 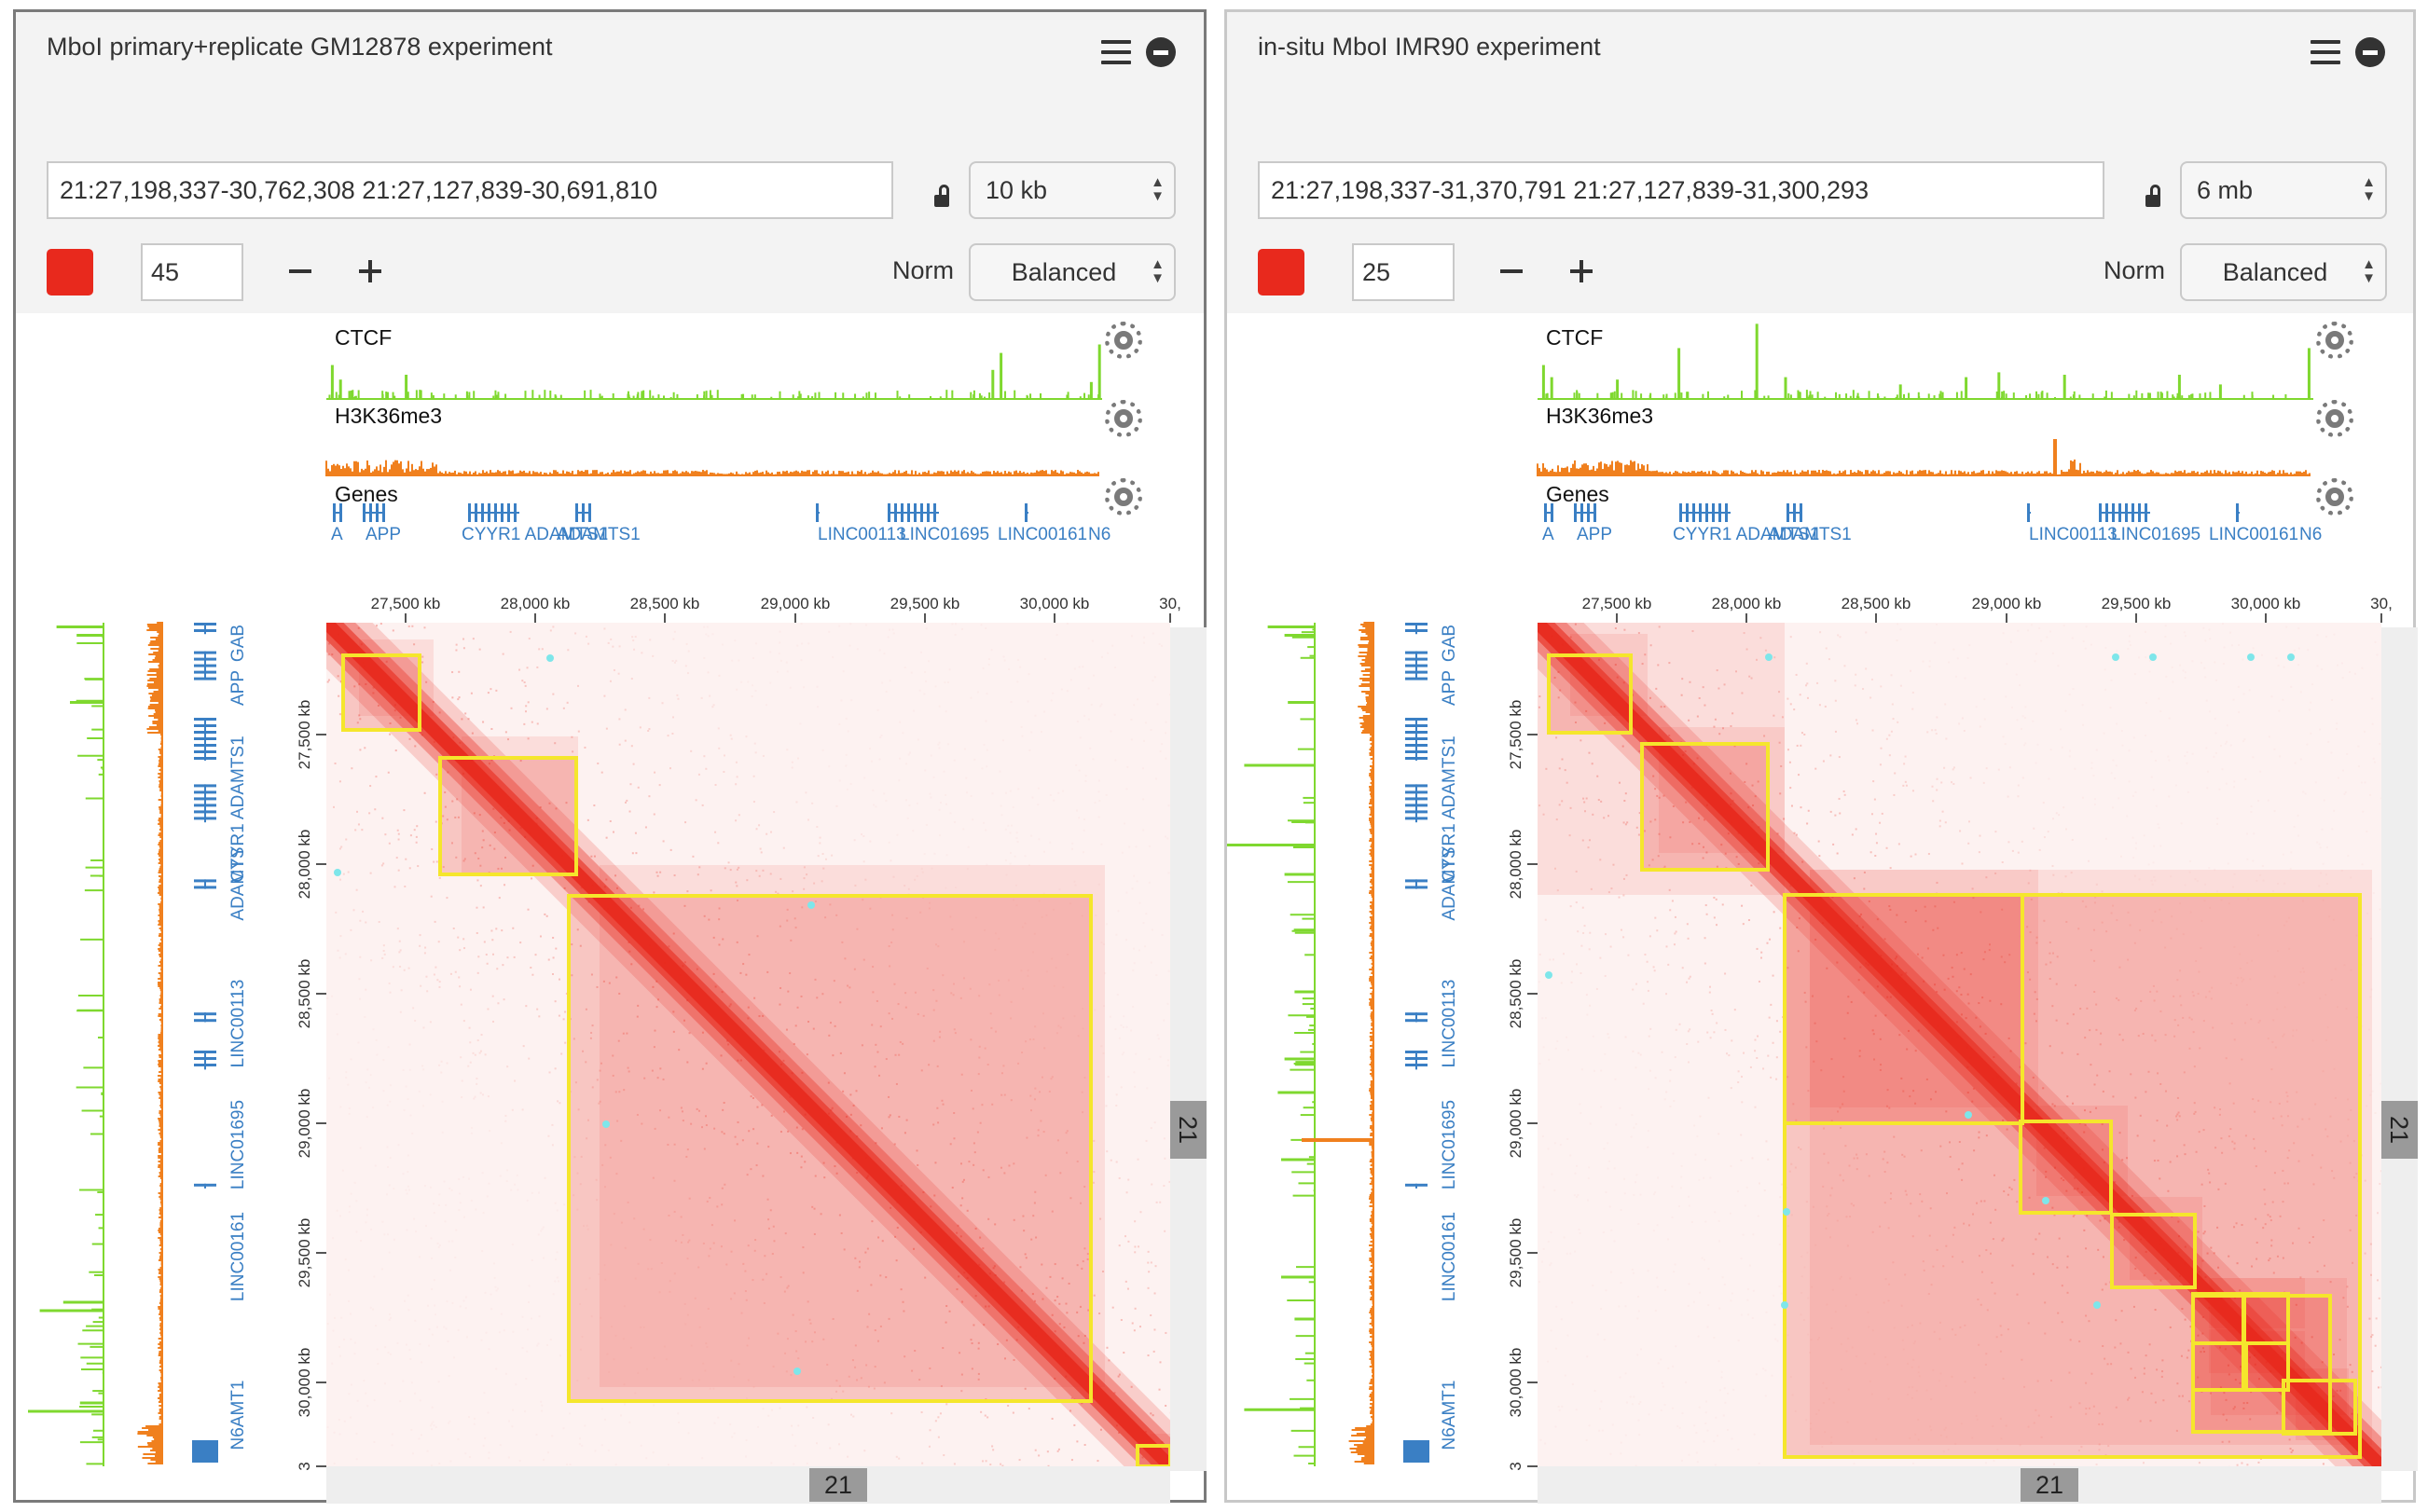 What do you see at coordinates (1417, 652) in the screenshot?
I see `gene-exon-vertical` at bounding box center [1417, 652].